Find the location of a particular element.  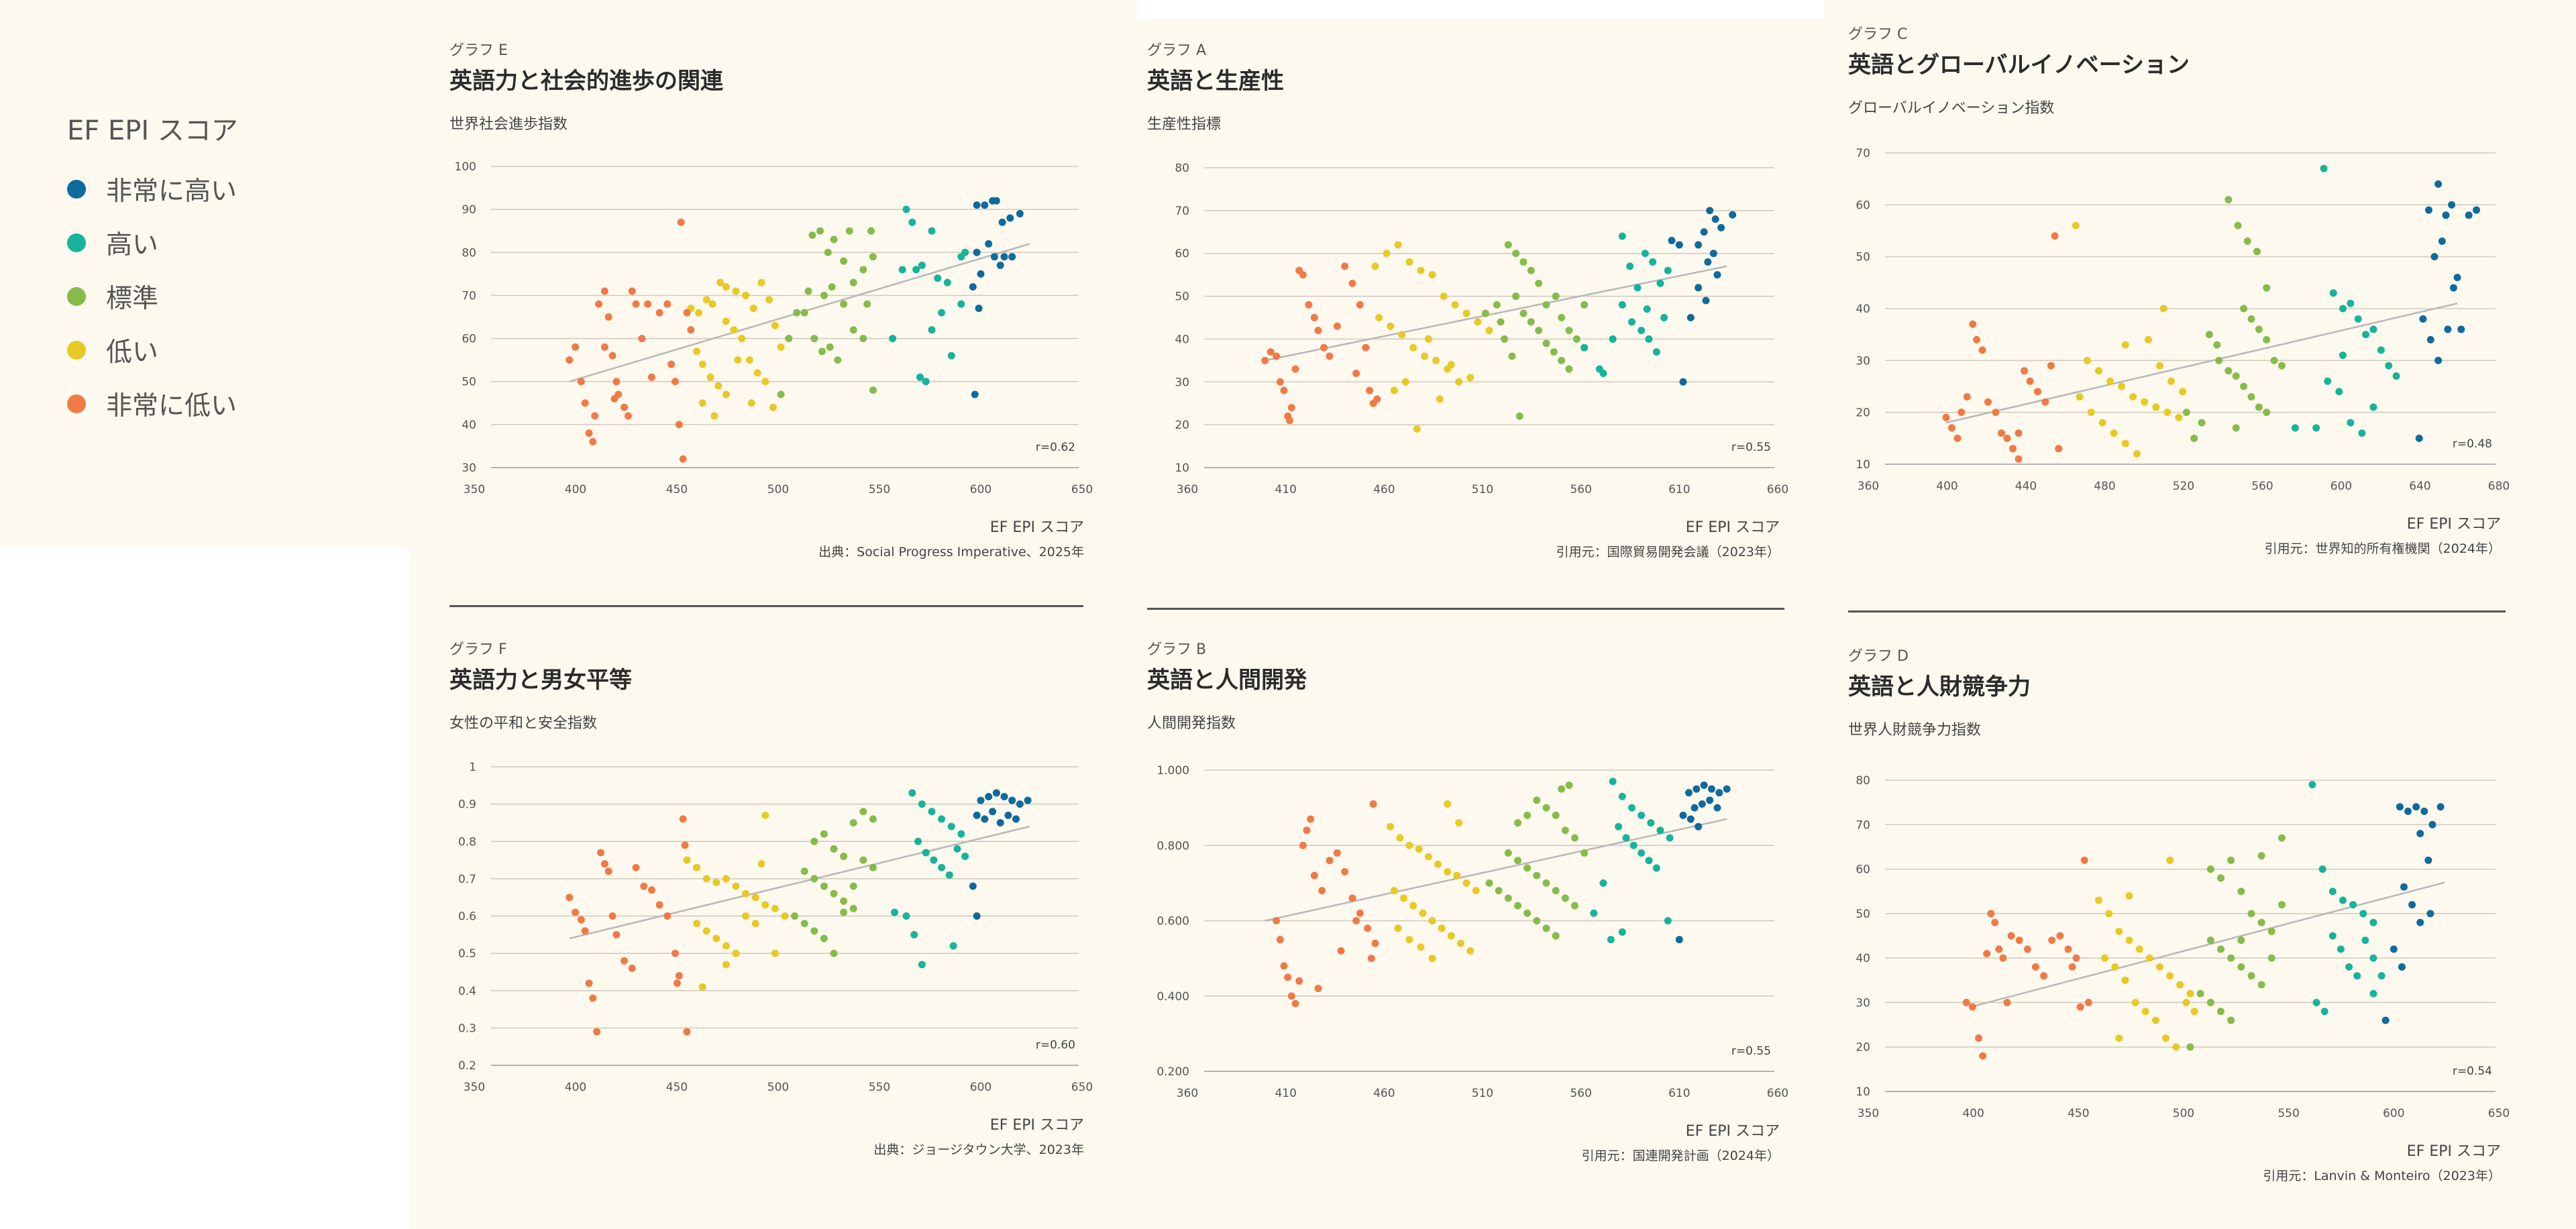

chart-b-ytick: 0.400 is located at coordinates (1173, 997).